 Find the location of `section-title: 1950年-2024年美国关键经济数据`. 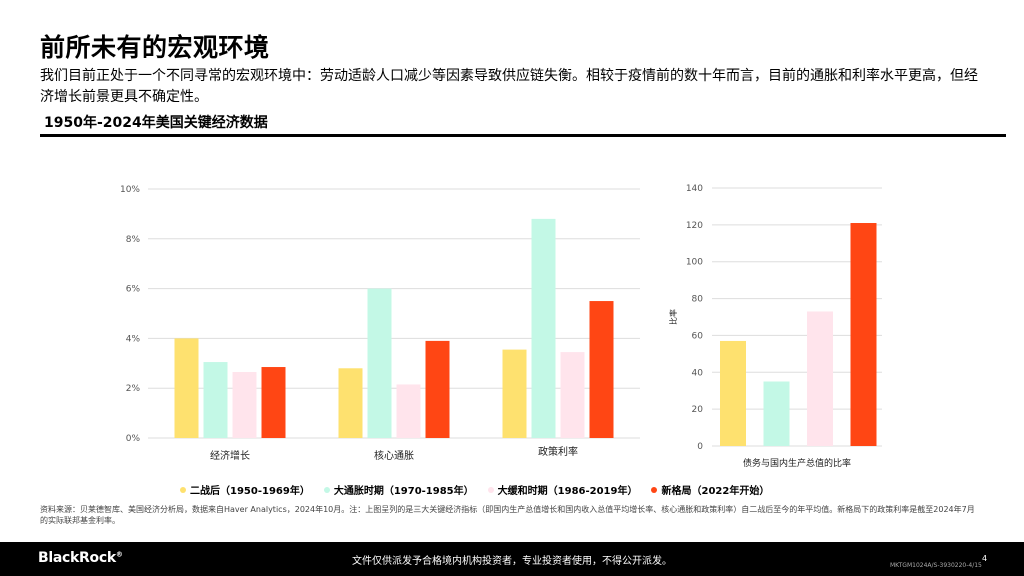

section-title: 1950年-2024年美国关键经济数据 is located at coordinates (156, 123).